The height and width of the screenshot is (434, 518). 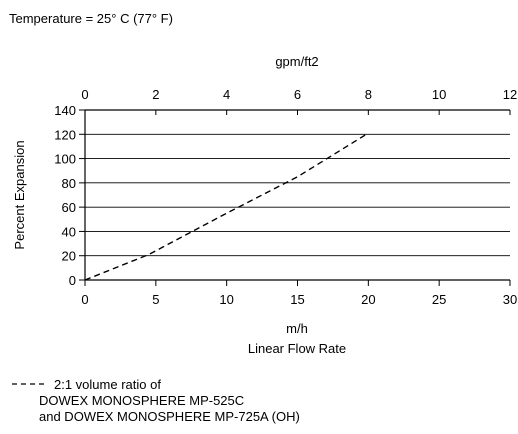 What do you see at coordinates (69, 183) in the screenshot?
I see `y-tick-label: 80` at bounding box center [69, 183].